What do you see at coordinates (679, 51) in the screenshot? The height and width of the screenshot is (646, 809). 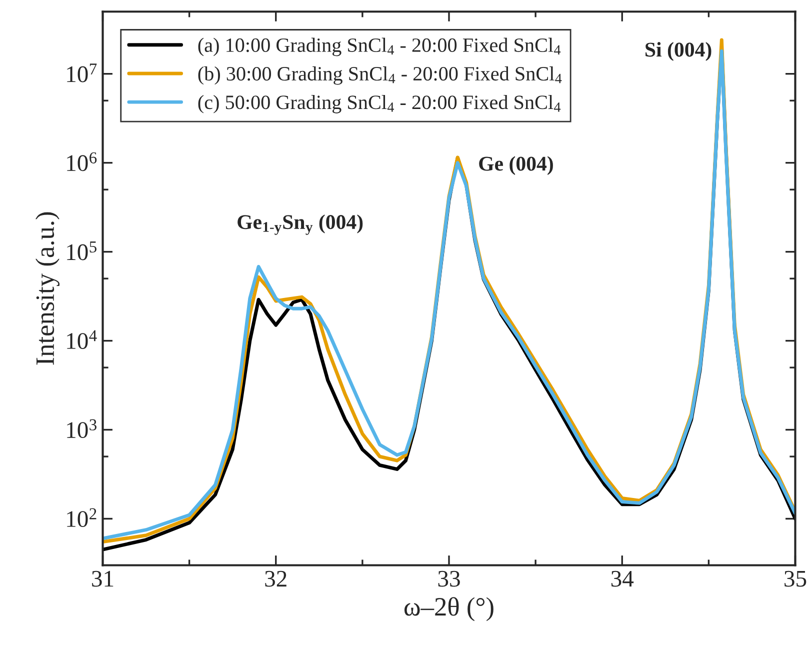 I see `annotation: Si (004)` at bounding box center [679, 51].